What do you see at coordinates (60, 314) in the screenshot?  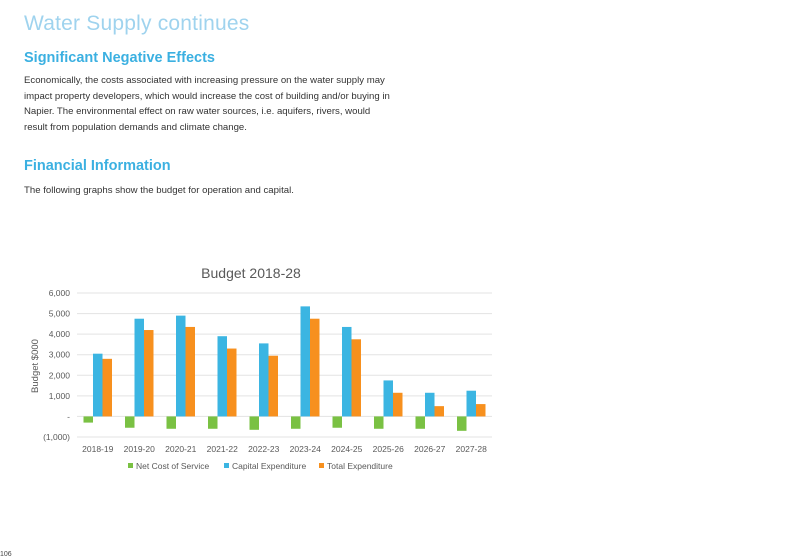 I see `y-tick-label: 5,000` at bounding box center [60, 314].